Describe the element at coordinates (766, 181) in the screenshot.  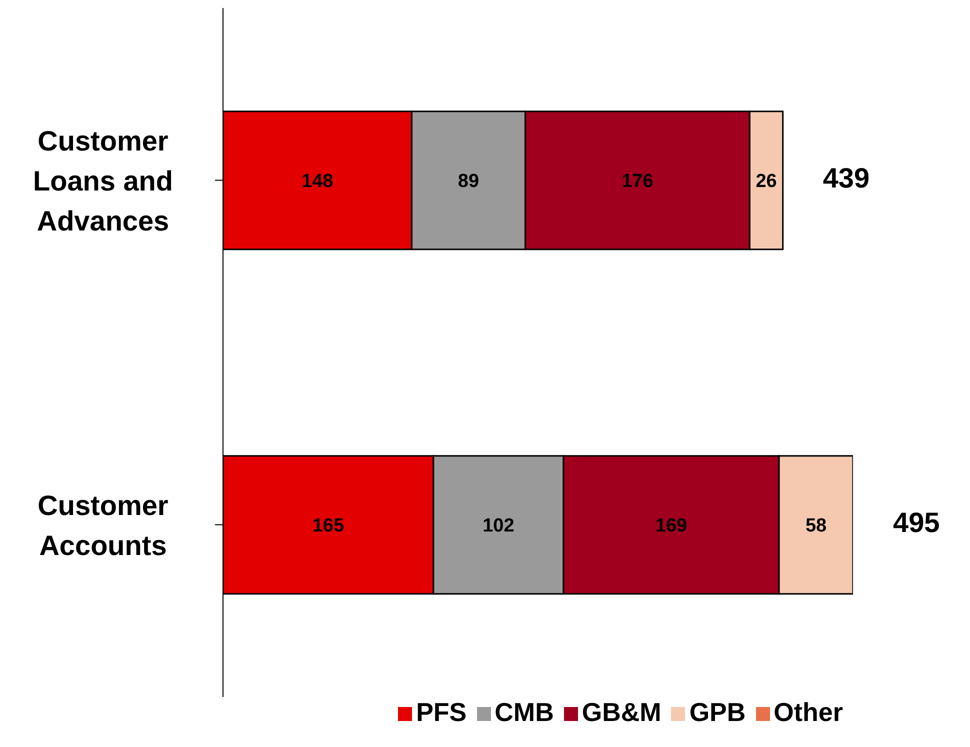
I see `data-label: 26` at that location.